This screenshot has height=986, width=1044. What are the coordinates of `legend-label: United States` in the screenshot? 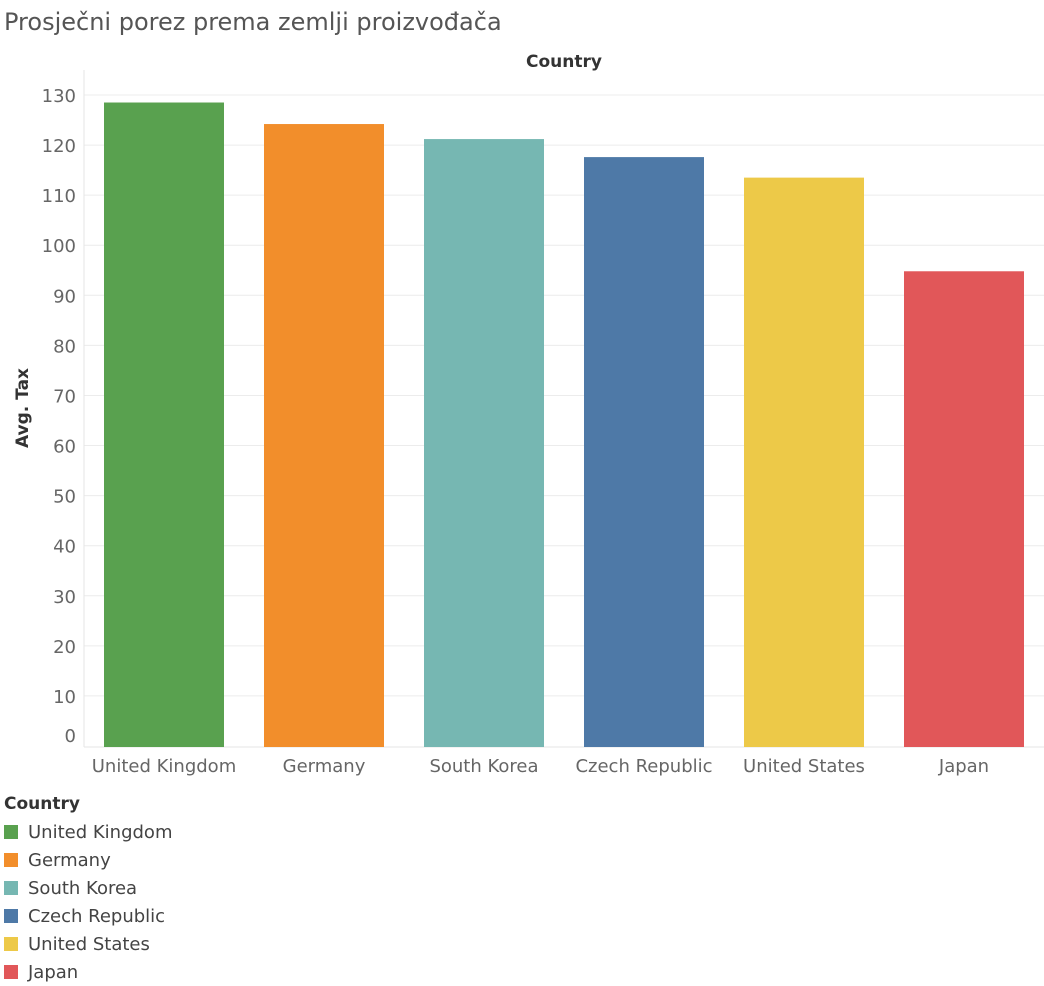 It's located at (89, 944).